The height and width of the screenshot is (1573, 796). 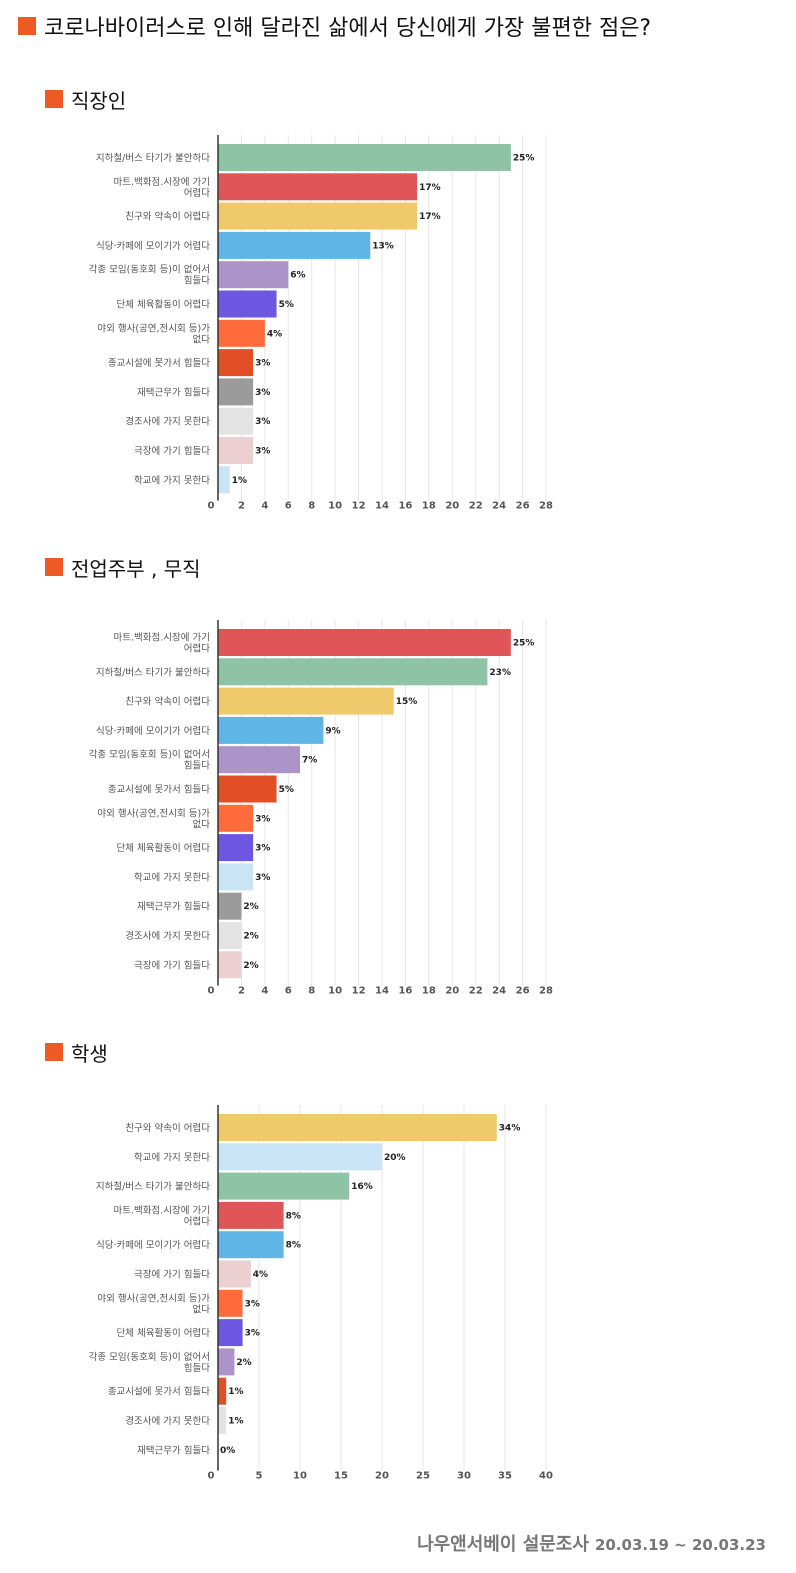 What do you see at coordinates (164, 848) in the screenshot?
I see `category-label: 단체 체육활동이 어렵다` at bounding box center [164, 848].